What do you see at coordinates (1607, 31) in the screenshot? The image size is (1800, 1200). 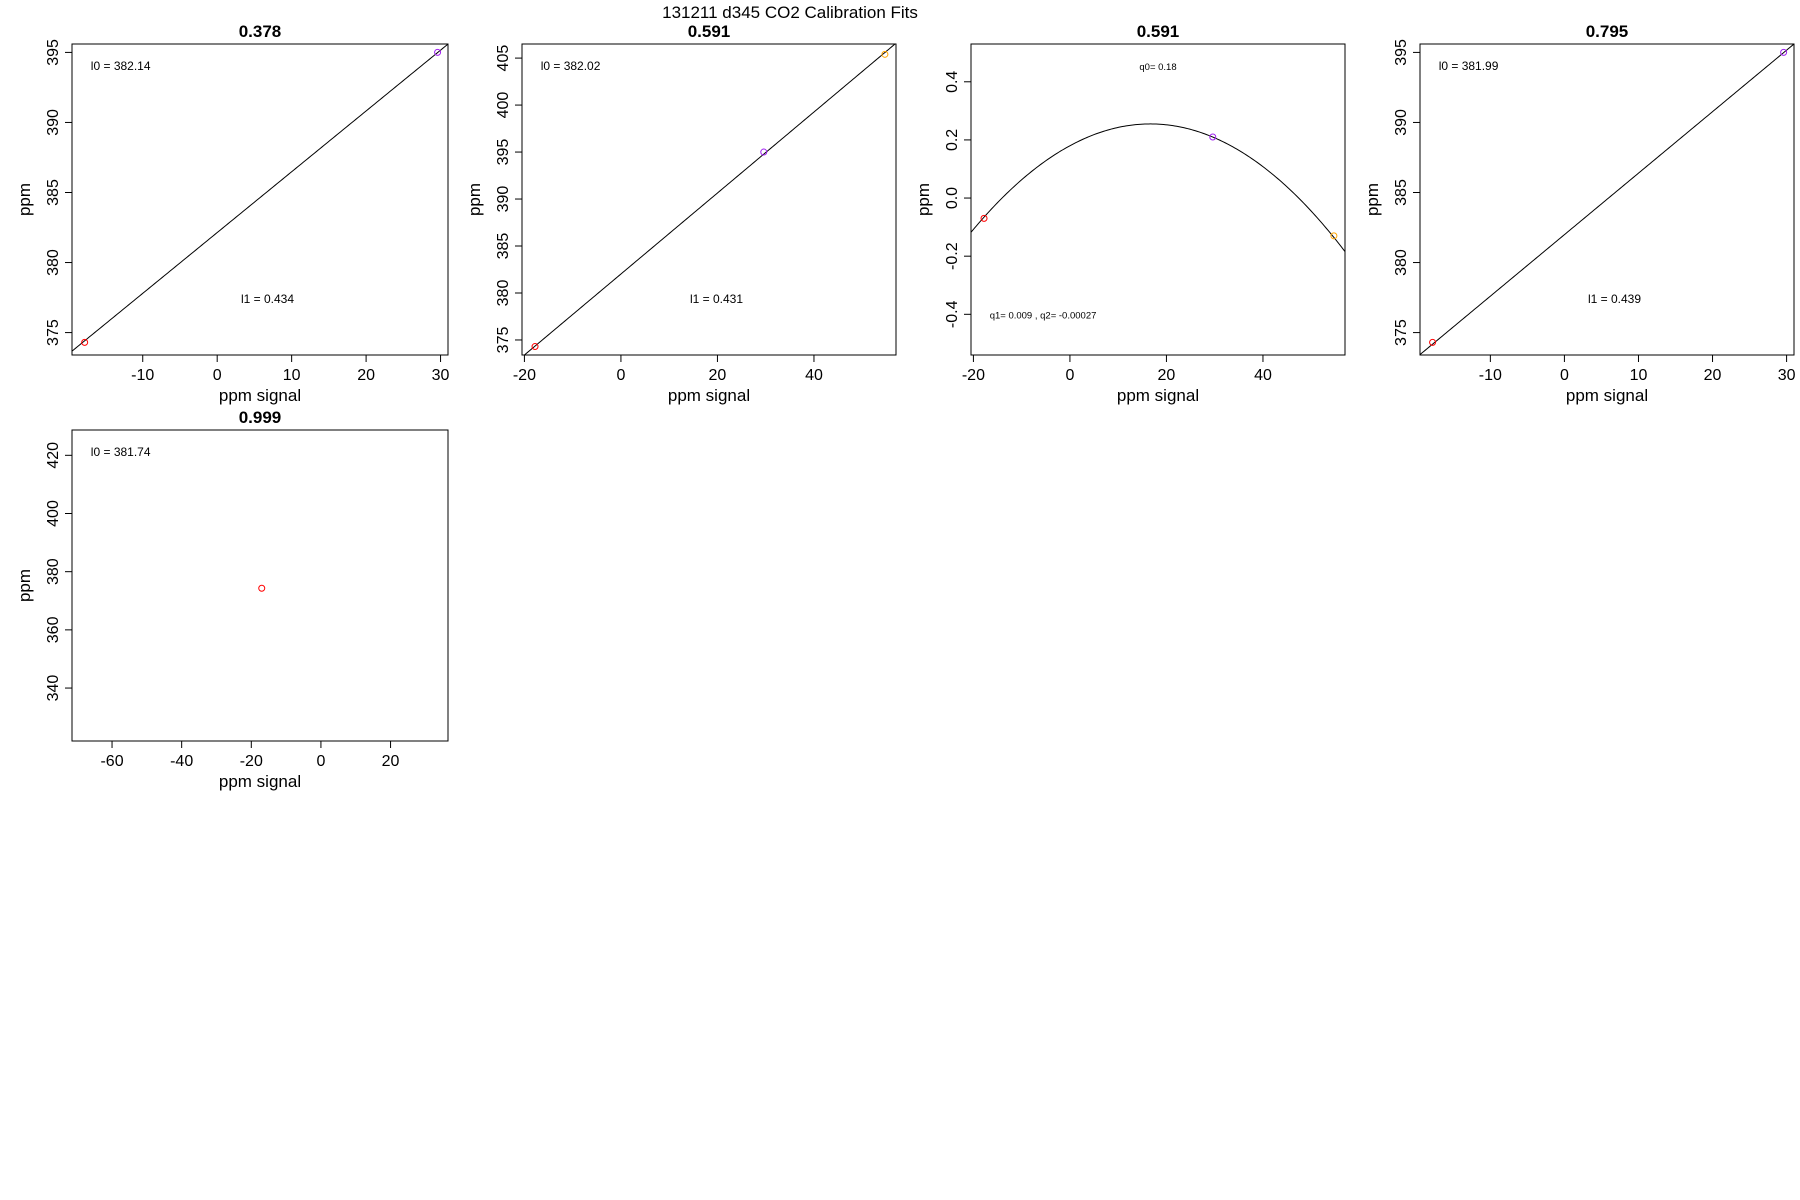 I see `panel-title: 0.795` at bounding box center [1607, 31].